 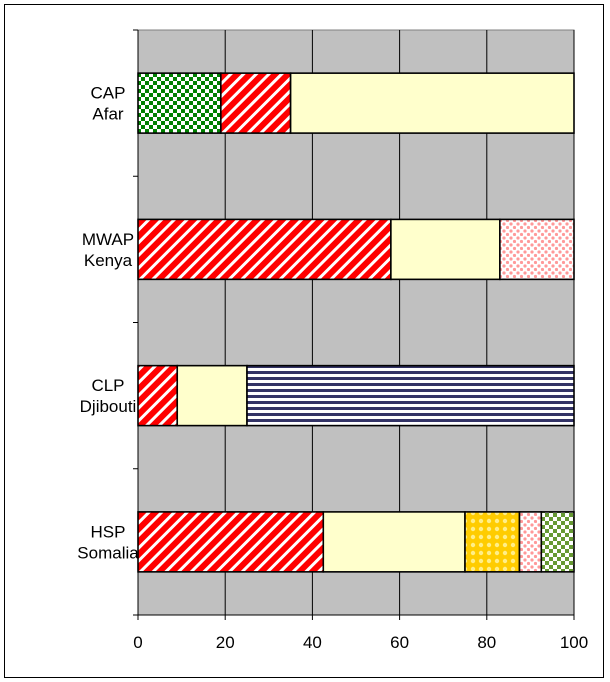 I want to click on category-label: HSP, so click(x=108, y=531).